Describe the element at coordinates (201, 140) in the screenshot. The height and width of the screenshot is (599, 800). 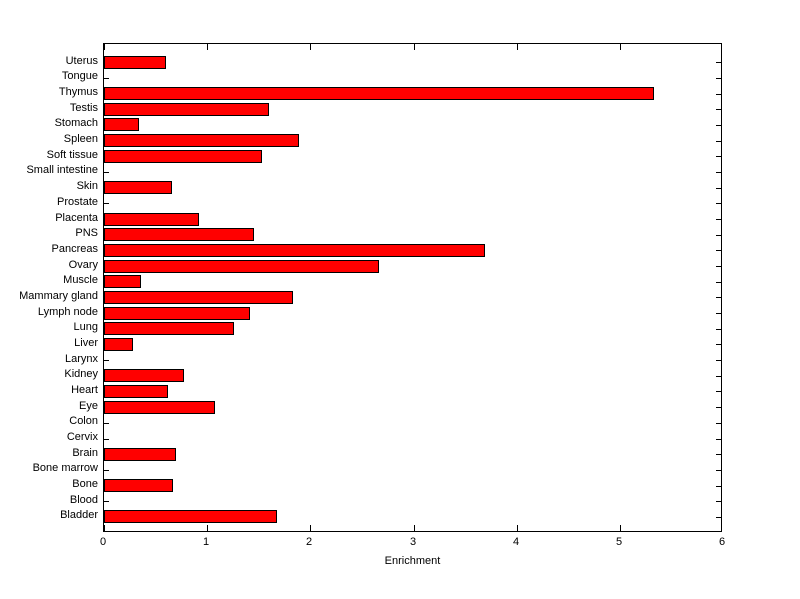
I see `bar-spleen` at that location.